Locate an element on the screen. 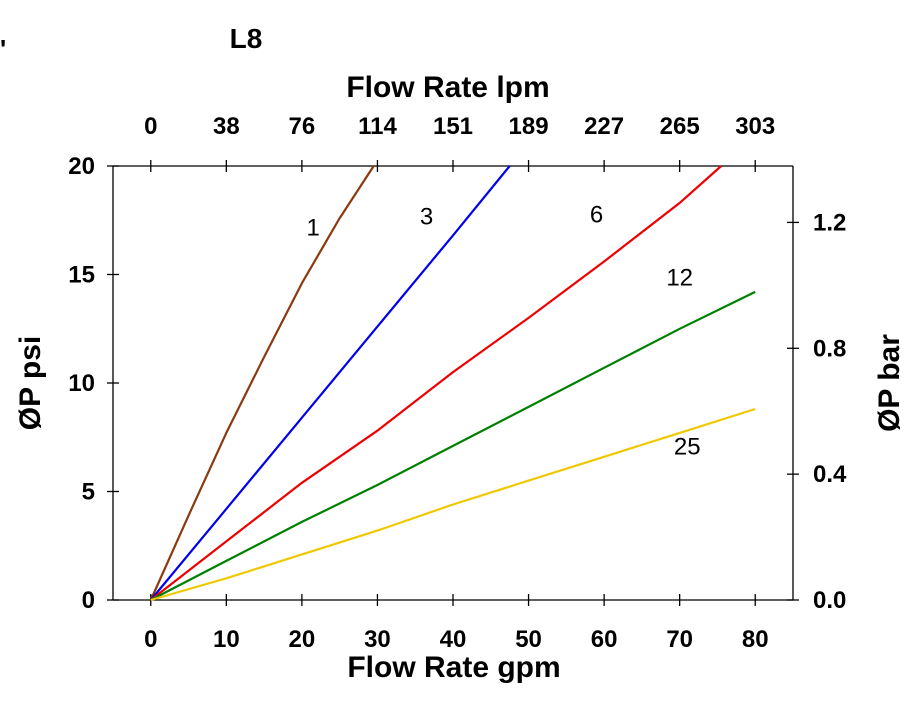 Image resolution: width=906 pixels, height=705 pixels. chart-title: L8 is located at coordinates (246, 38).